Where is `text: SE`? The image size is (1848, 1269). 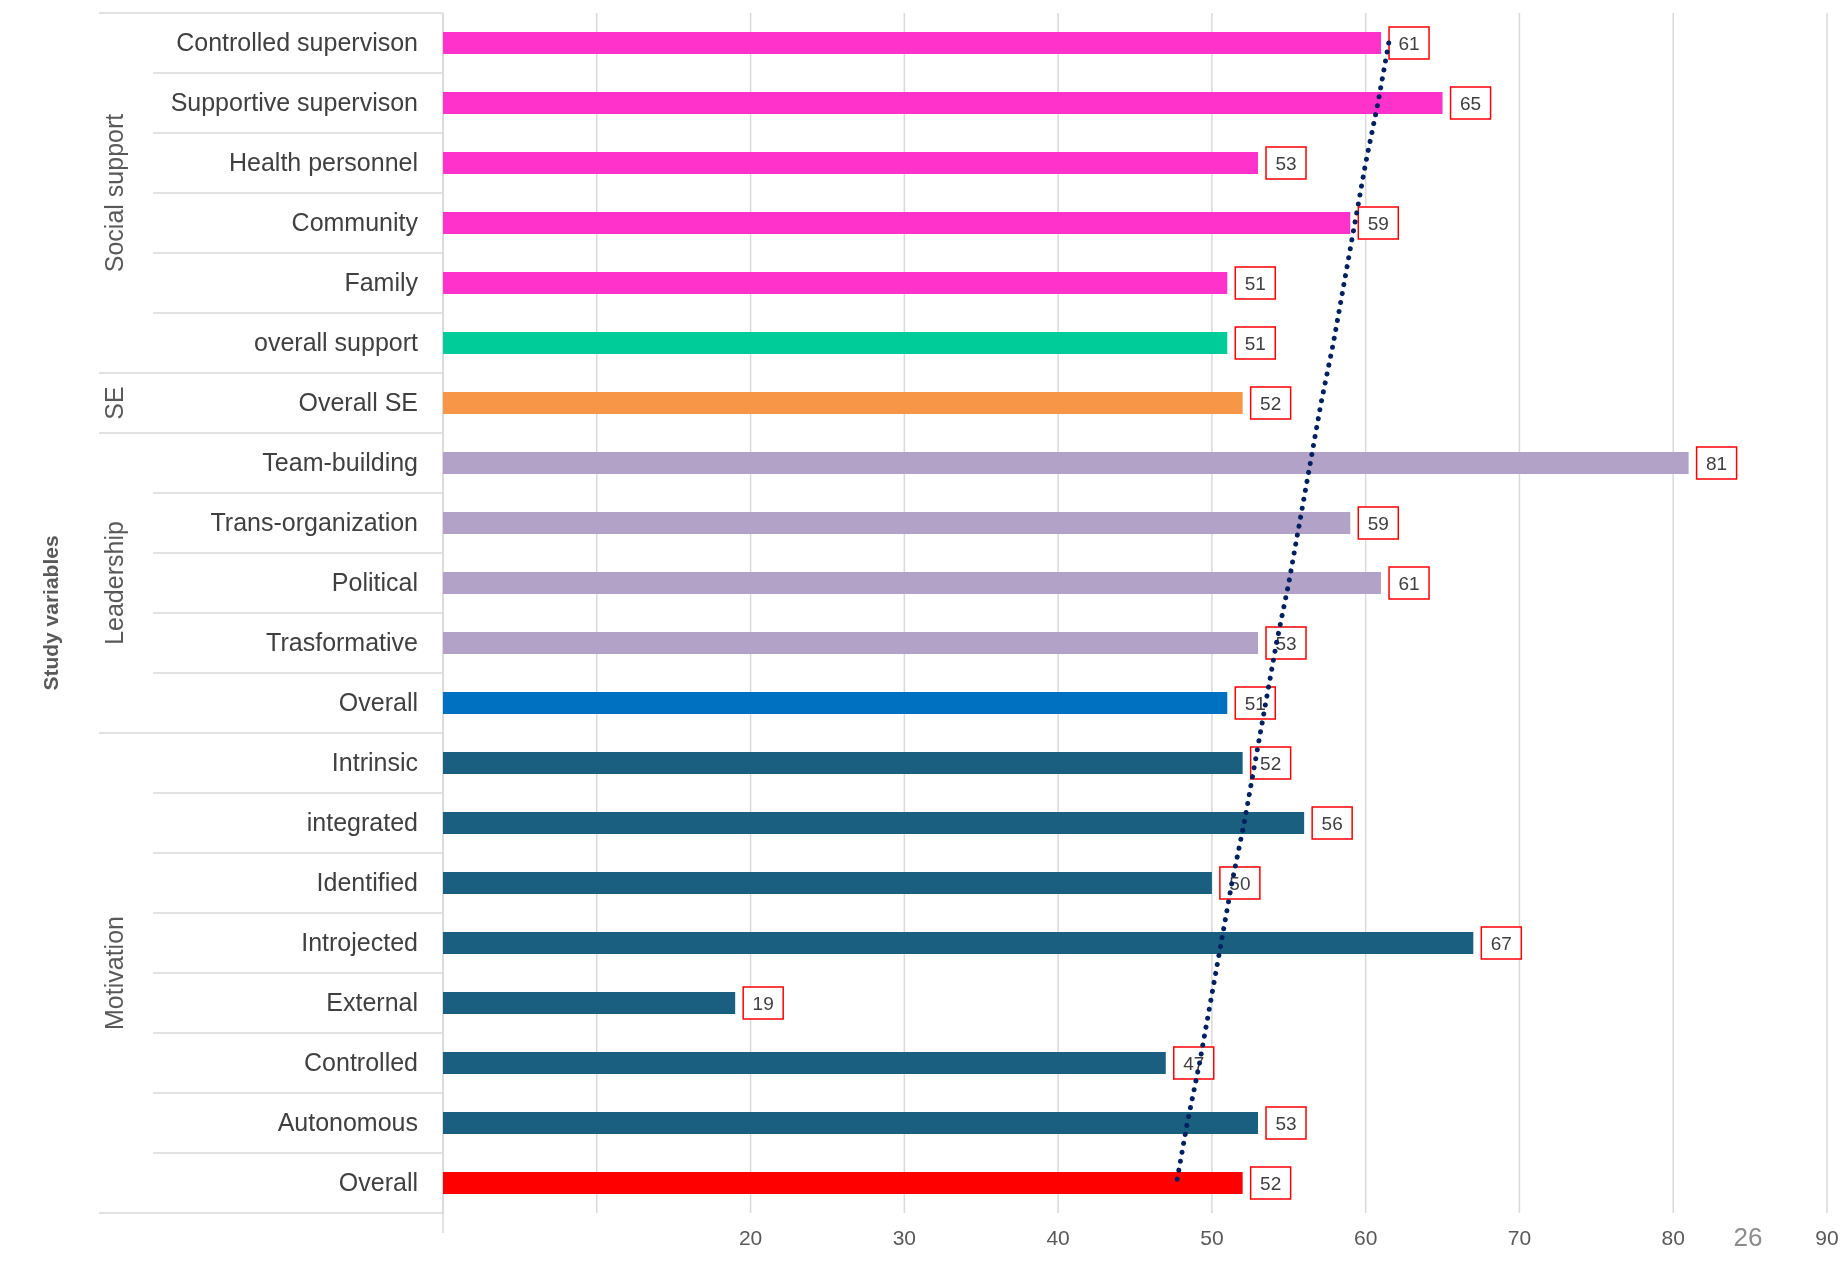
text: SE is located at coordinates (114, 403).